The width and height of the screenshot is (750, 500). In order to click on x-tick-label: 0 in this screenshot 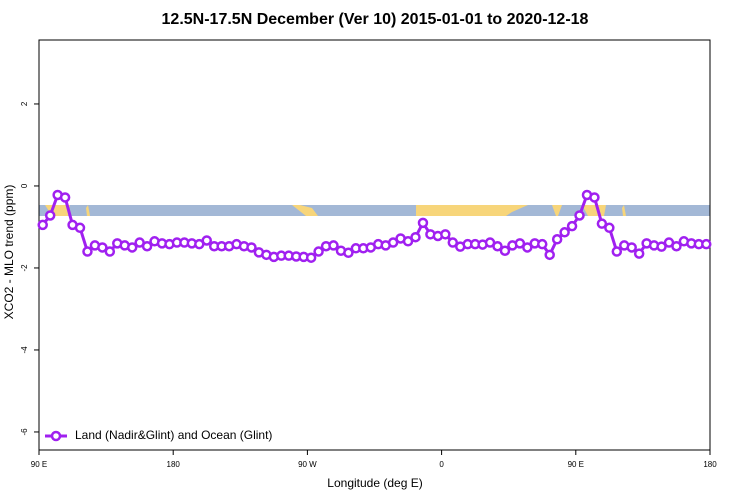, I will do `click(441, 464)`.